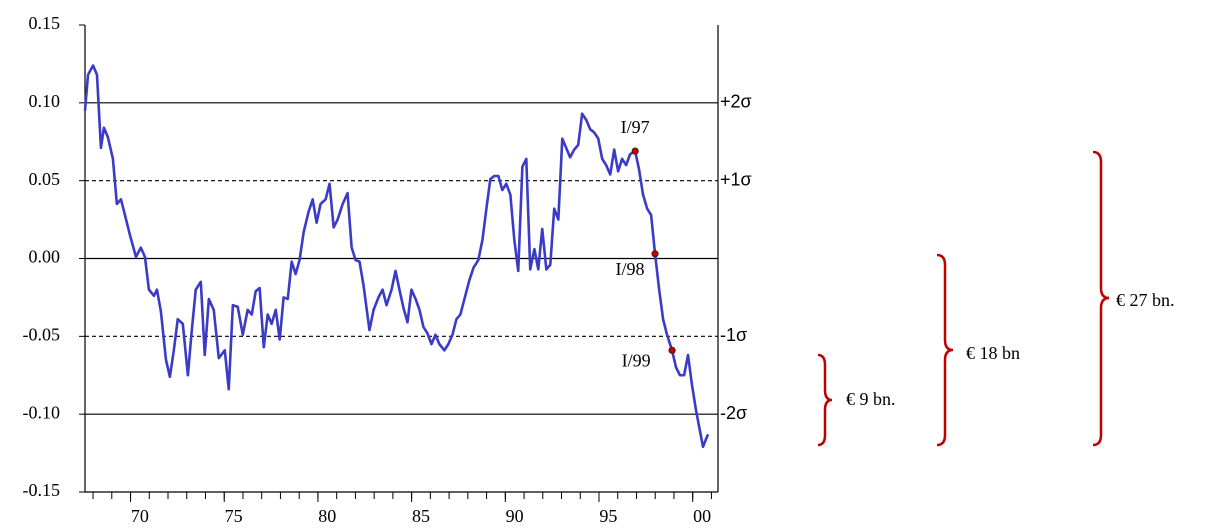 The image size is (1207, 528). What do you see at coordinates (140, 516) in the screenshot?
I see `x-tick-label: 70` at bounding box center [140, 516].